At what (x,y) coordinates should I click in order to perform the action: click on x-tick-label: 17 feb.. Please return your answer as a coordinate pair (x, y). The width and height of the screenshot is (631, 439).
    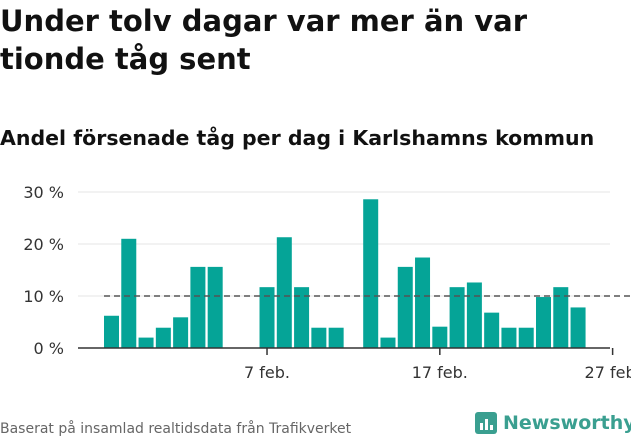
    Looking at the image, I should click on (440, 372).